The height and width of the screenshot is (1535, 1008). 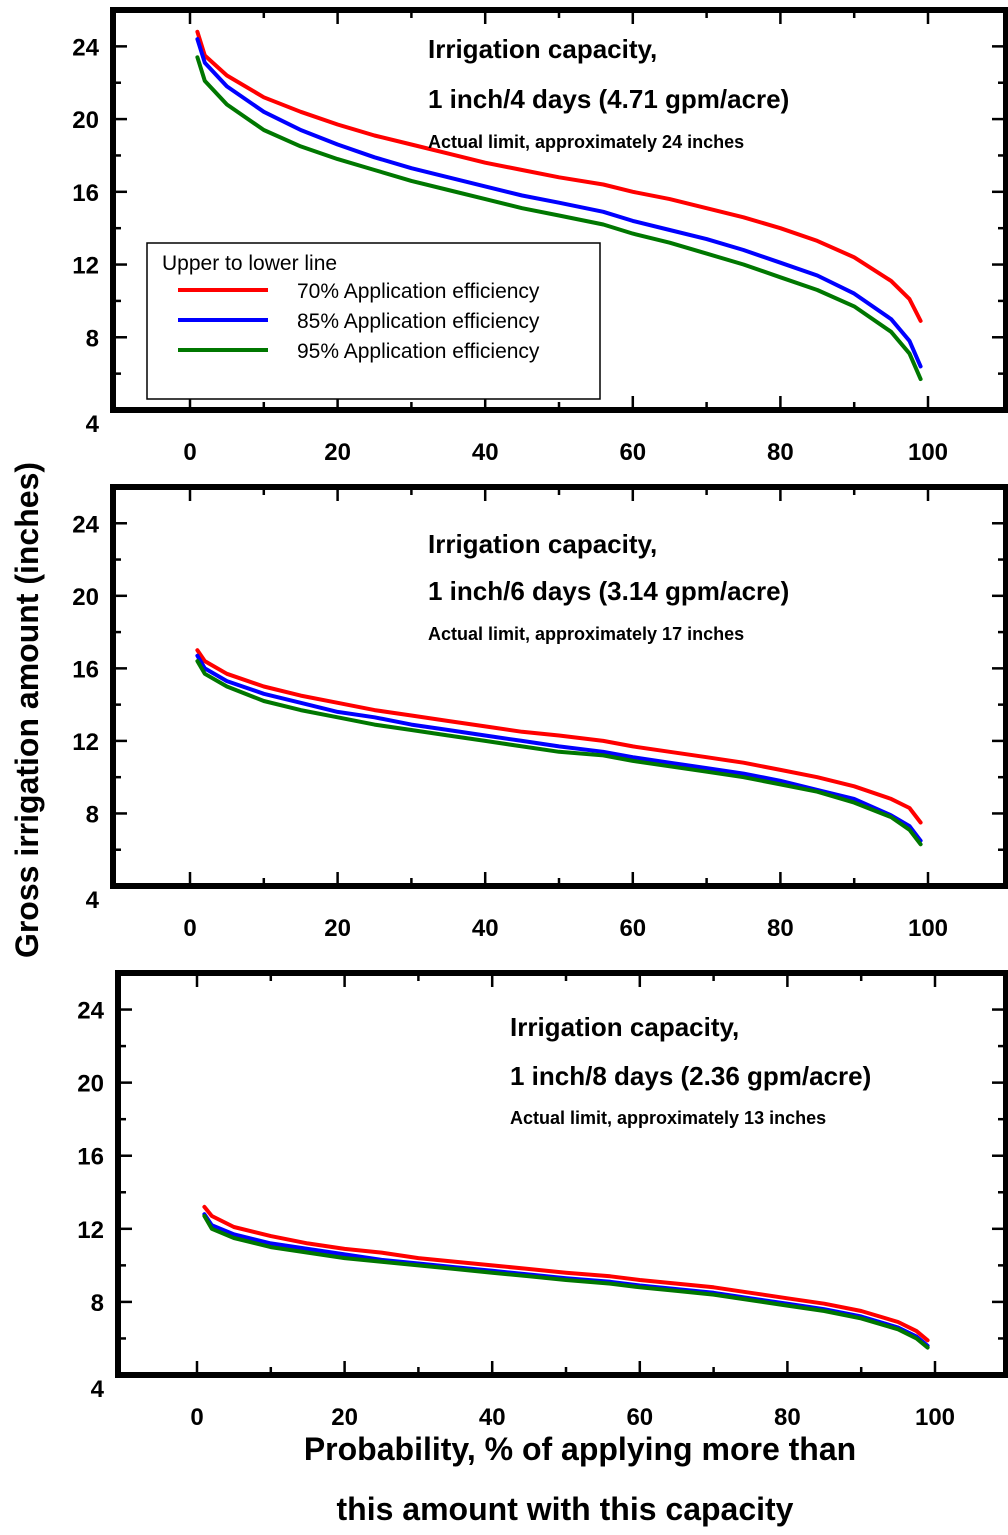 What do you see at coordinates (586, 142) in the screenshot?
I see `panel-annotation-3: Actual limit, approximately 24 inches` at bounding box center [586, 142].